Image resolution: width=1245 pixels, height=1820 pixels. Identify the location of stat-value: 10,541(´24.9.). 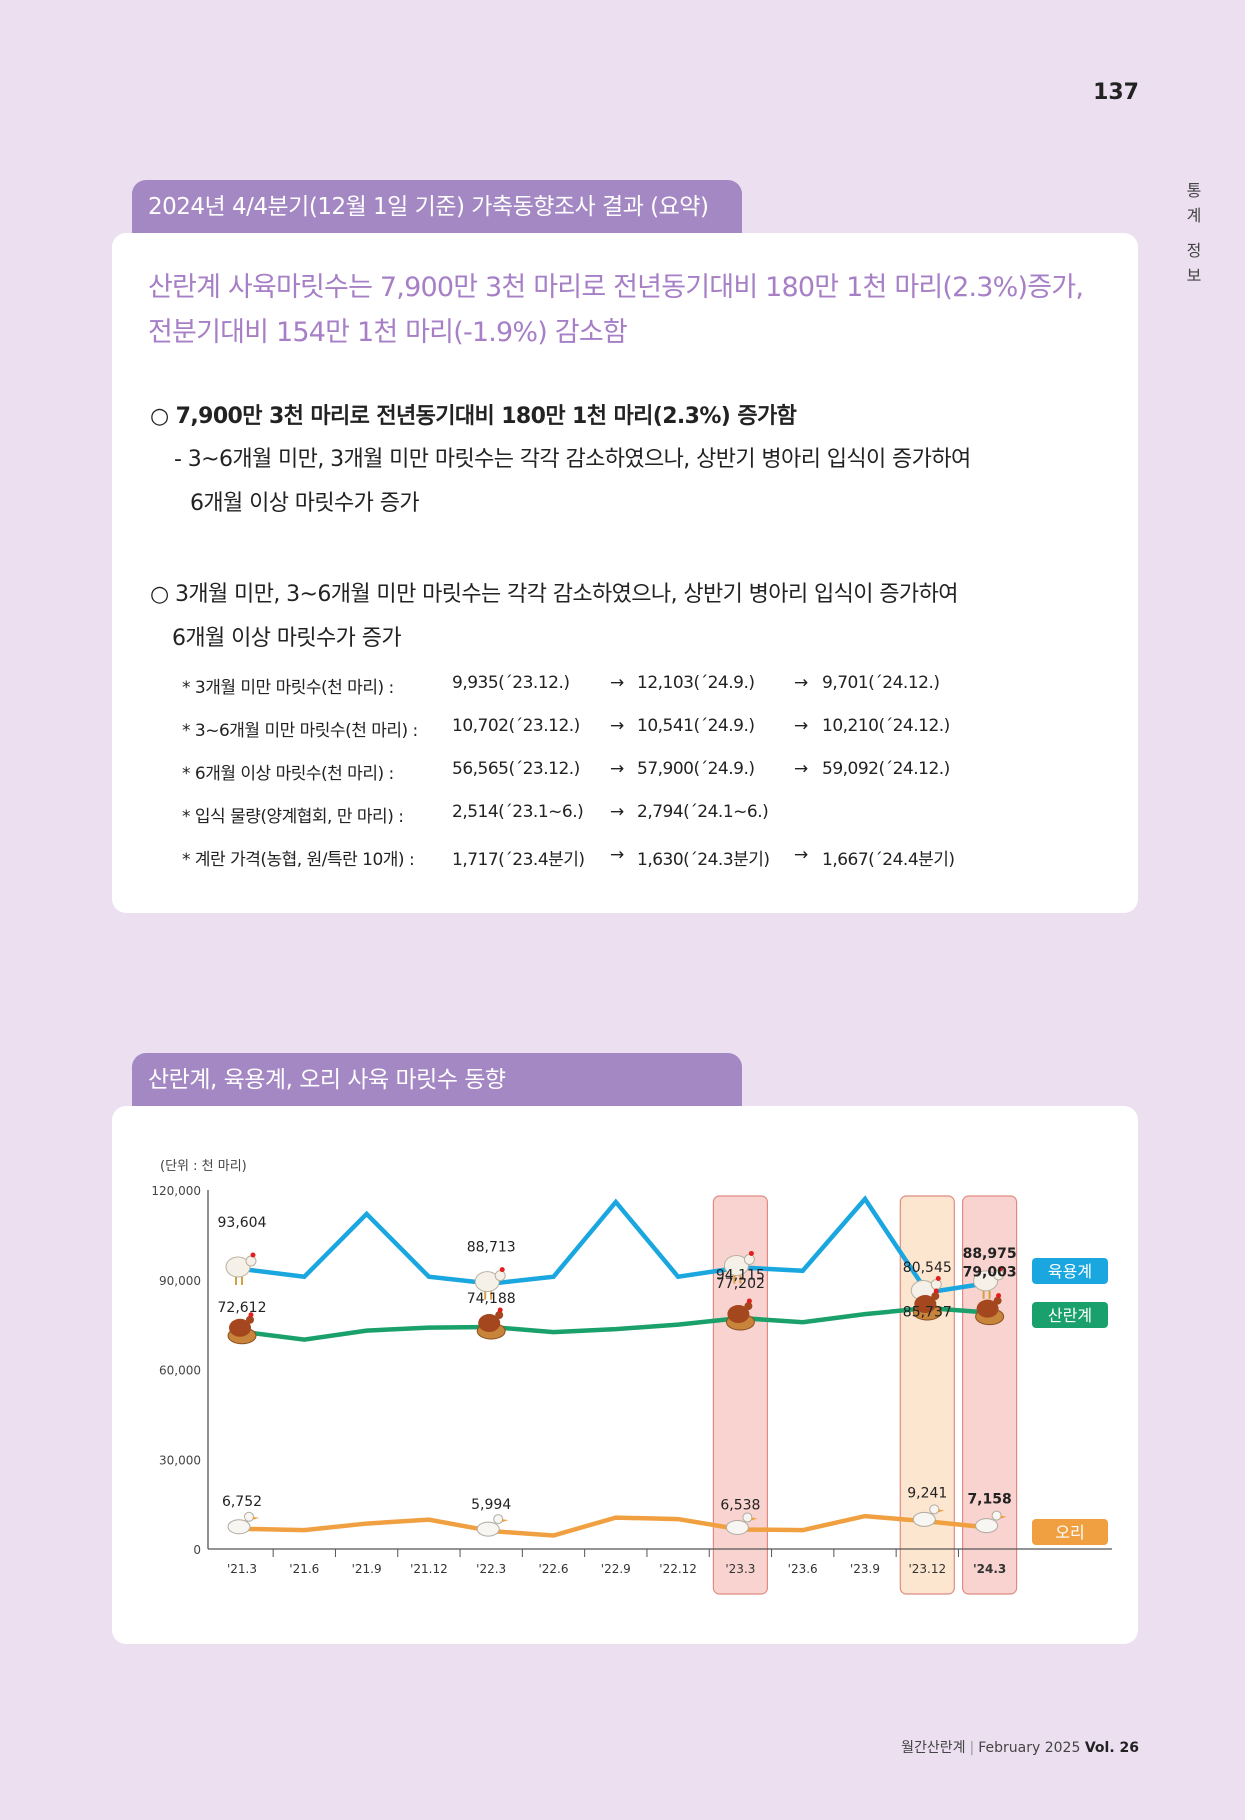
(696, 726).